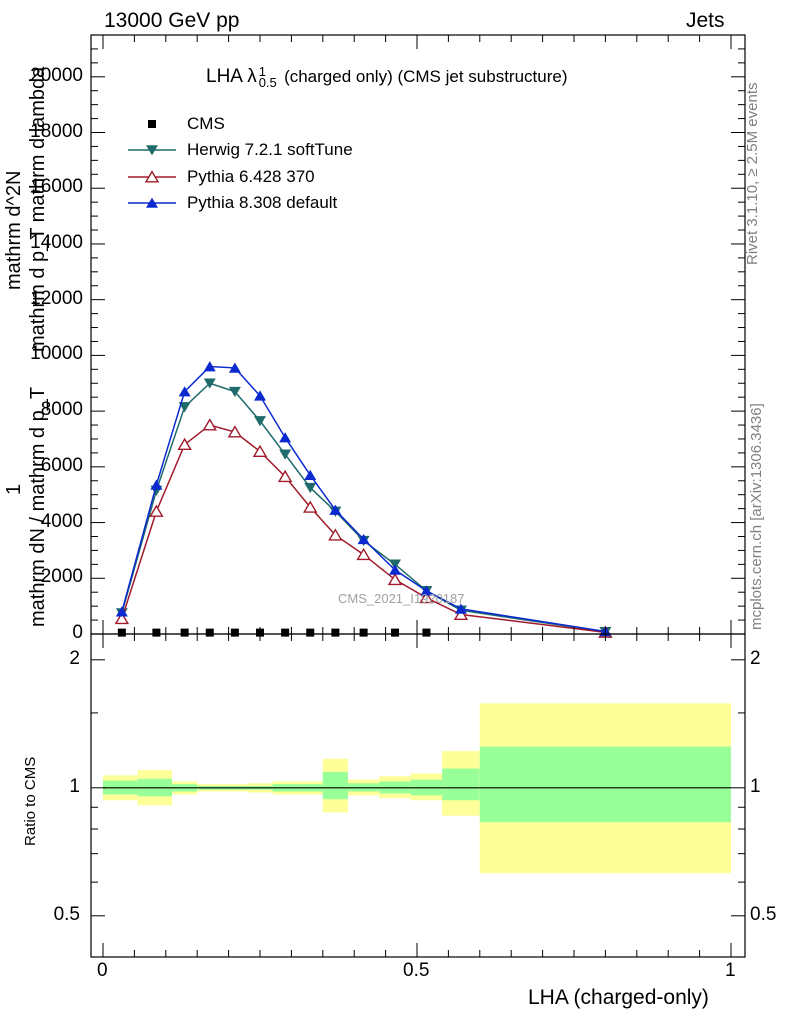 The width and height of the screenshot is (786, 1024). I want to click on y-label-fraction-bottom: mathrm dN / mathrm d p_T, so click(38, 506).